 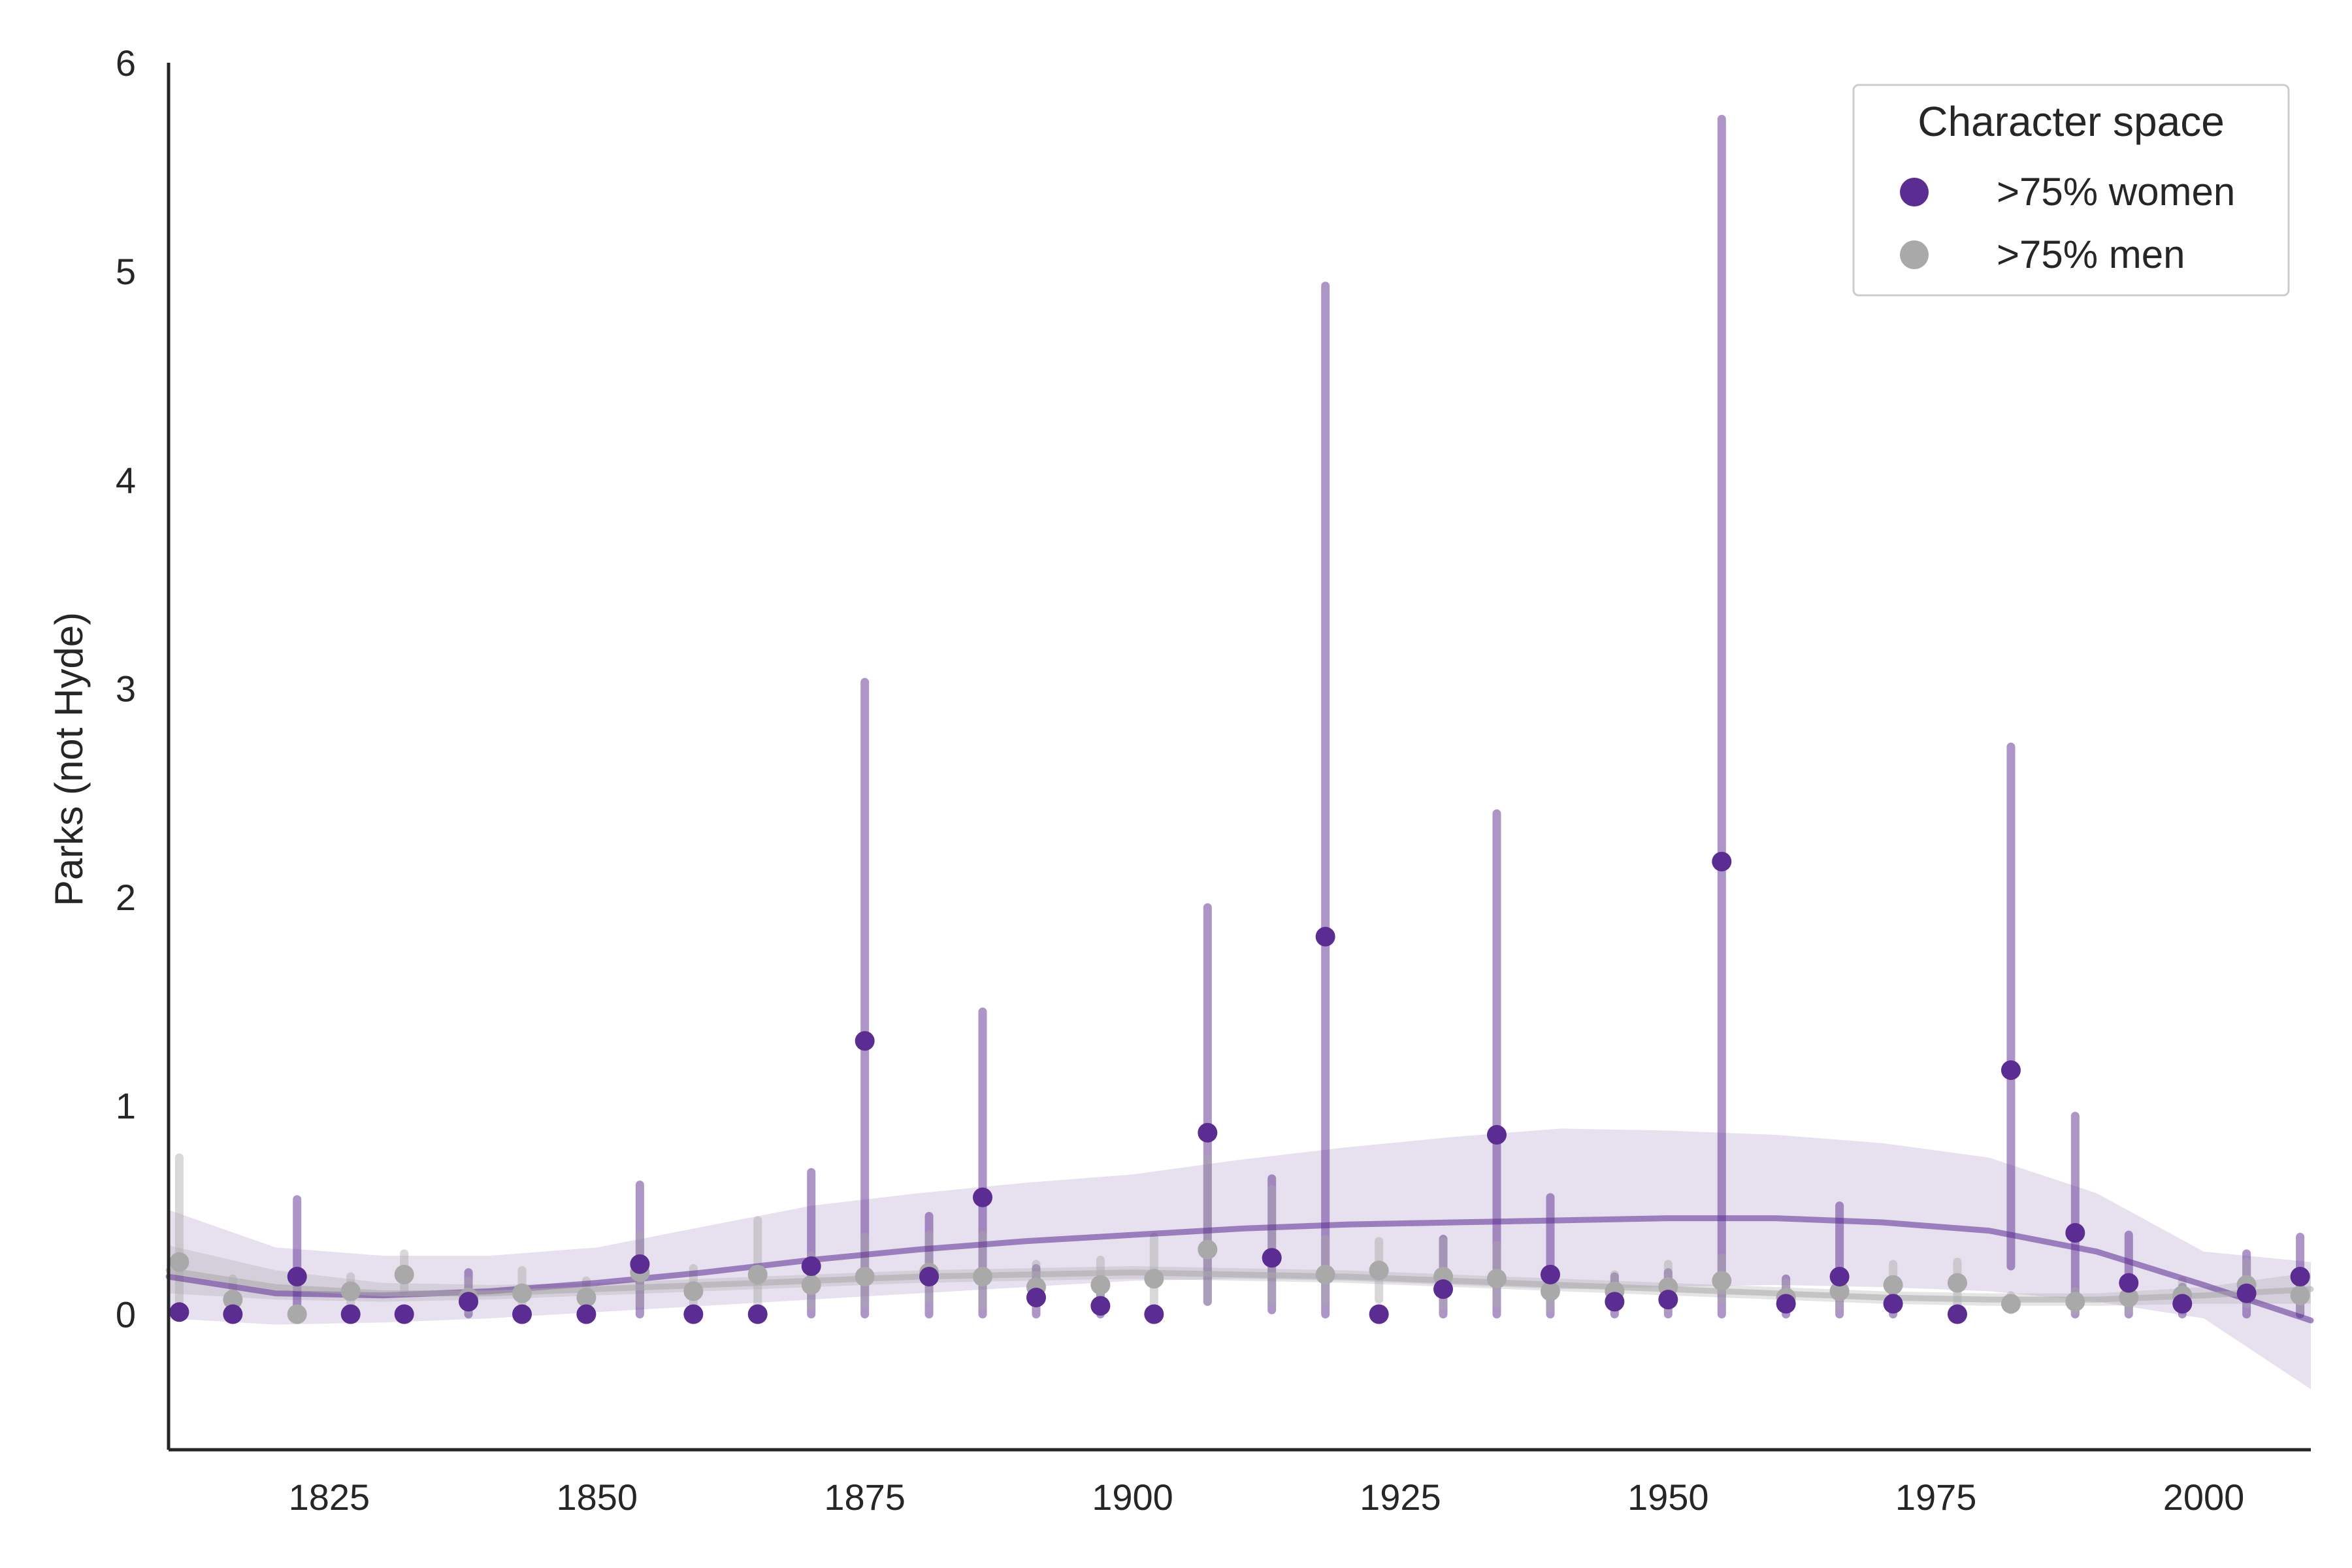 What do you see at coordinates (126, 63) in the screenshot?
I see `y-tick-label: 6` at bounding box center [126, 63].